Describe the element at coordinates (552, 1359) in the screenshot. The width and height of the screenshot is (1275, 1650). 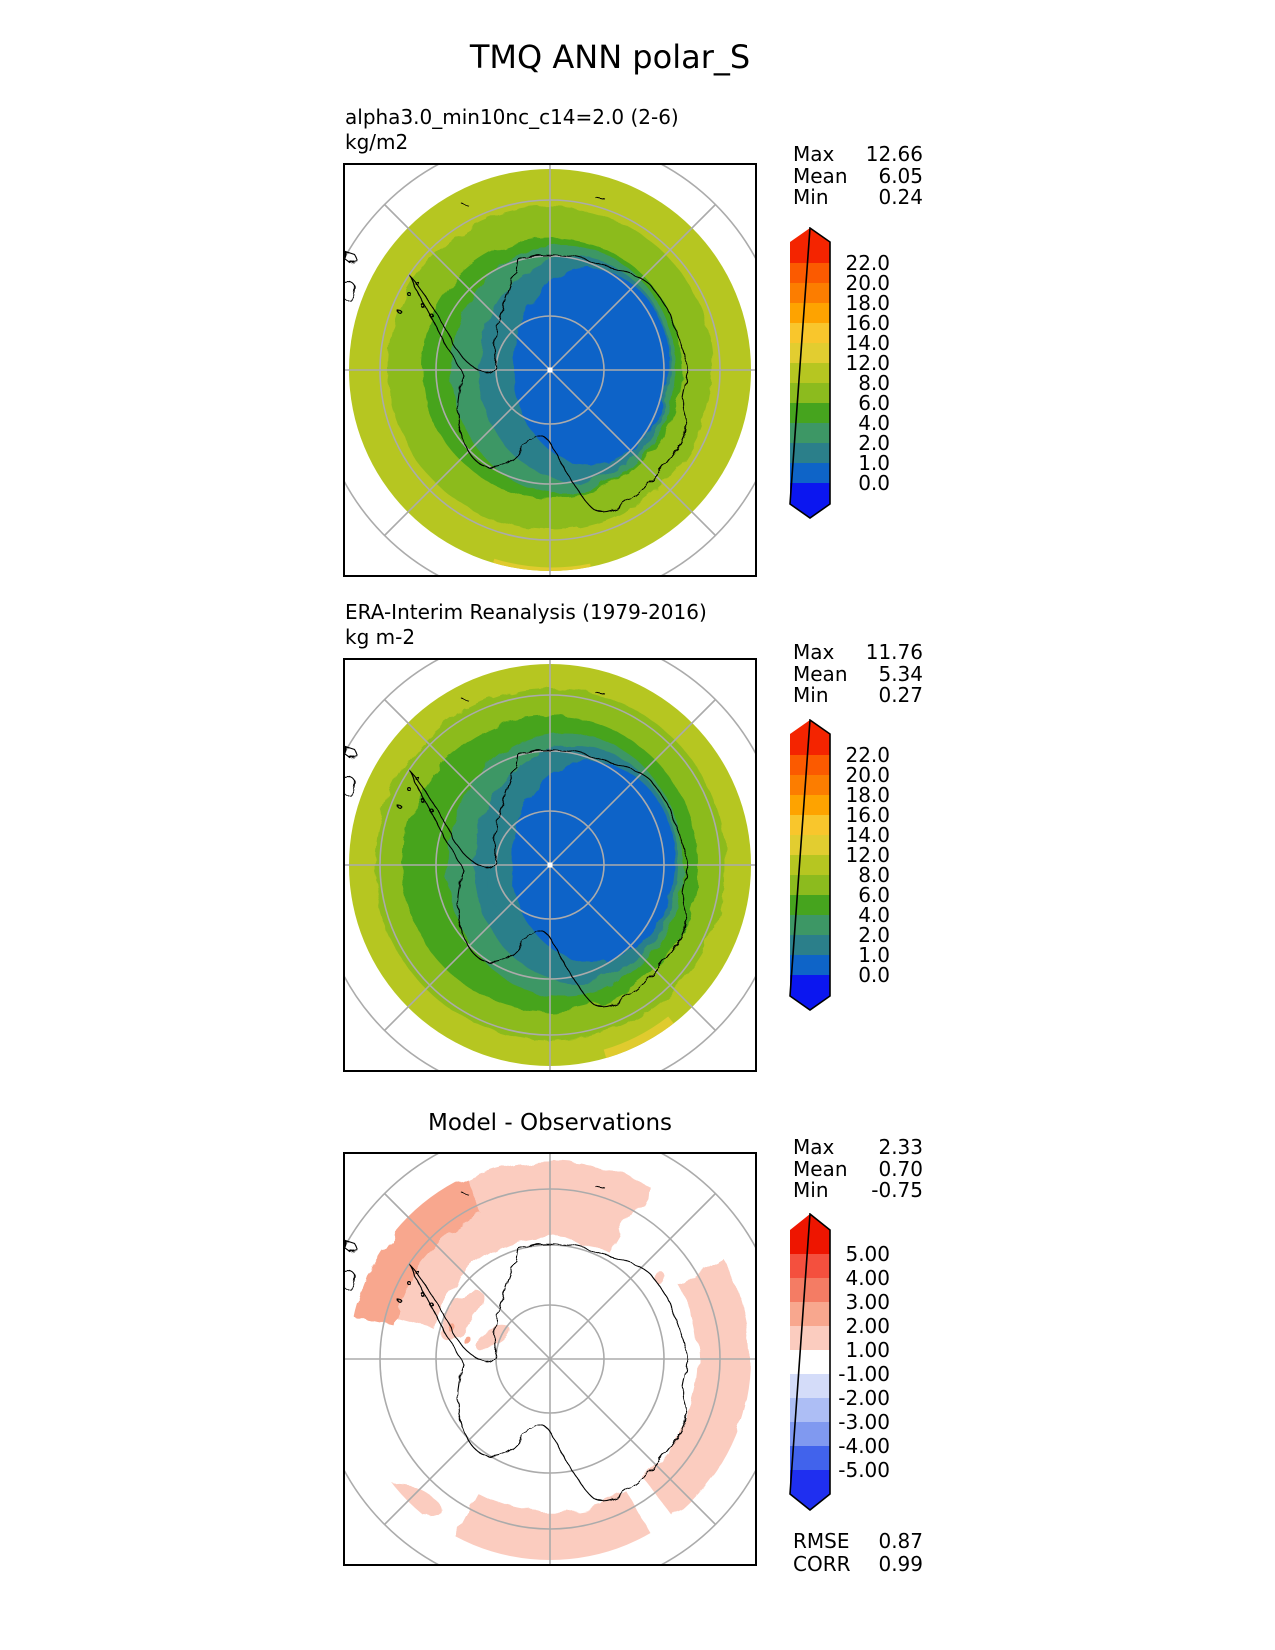
I see `diff-map-field` at that location.